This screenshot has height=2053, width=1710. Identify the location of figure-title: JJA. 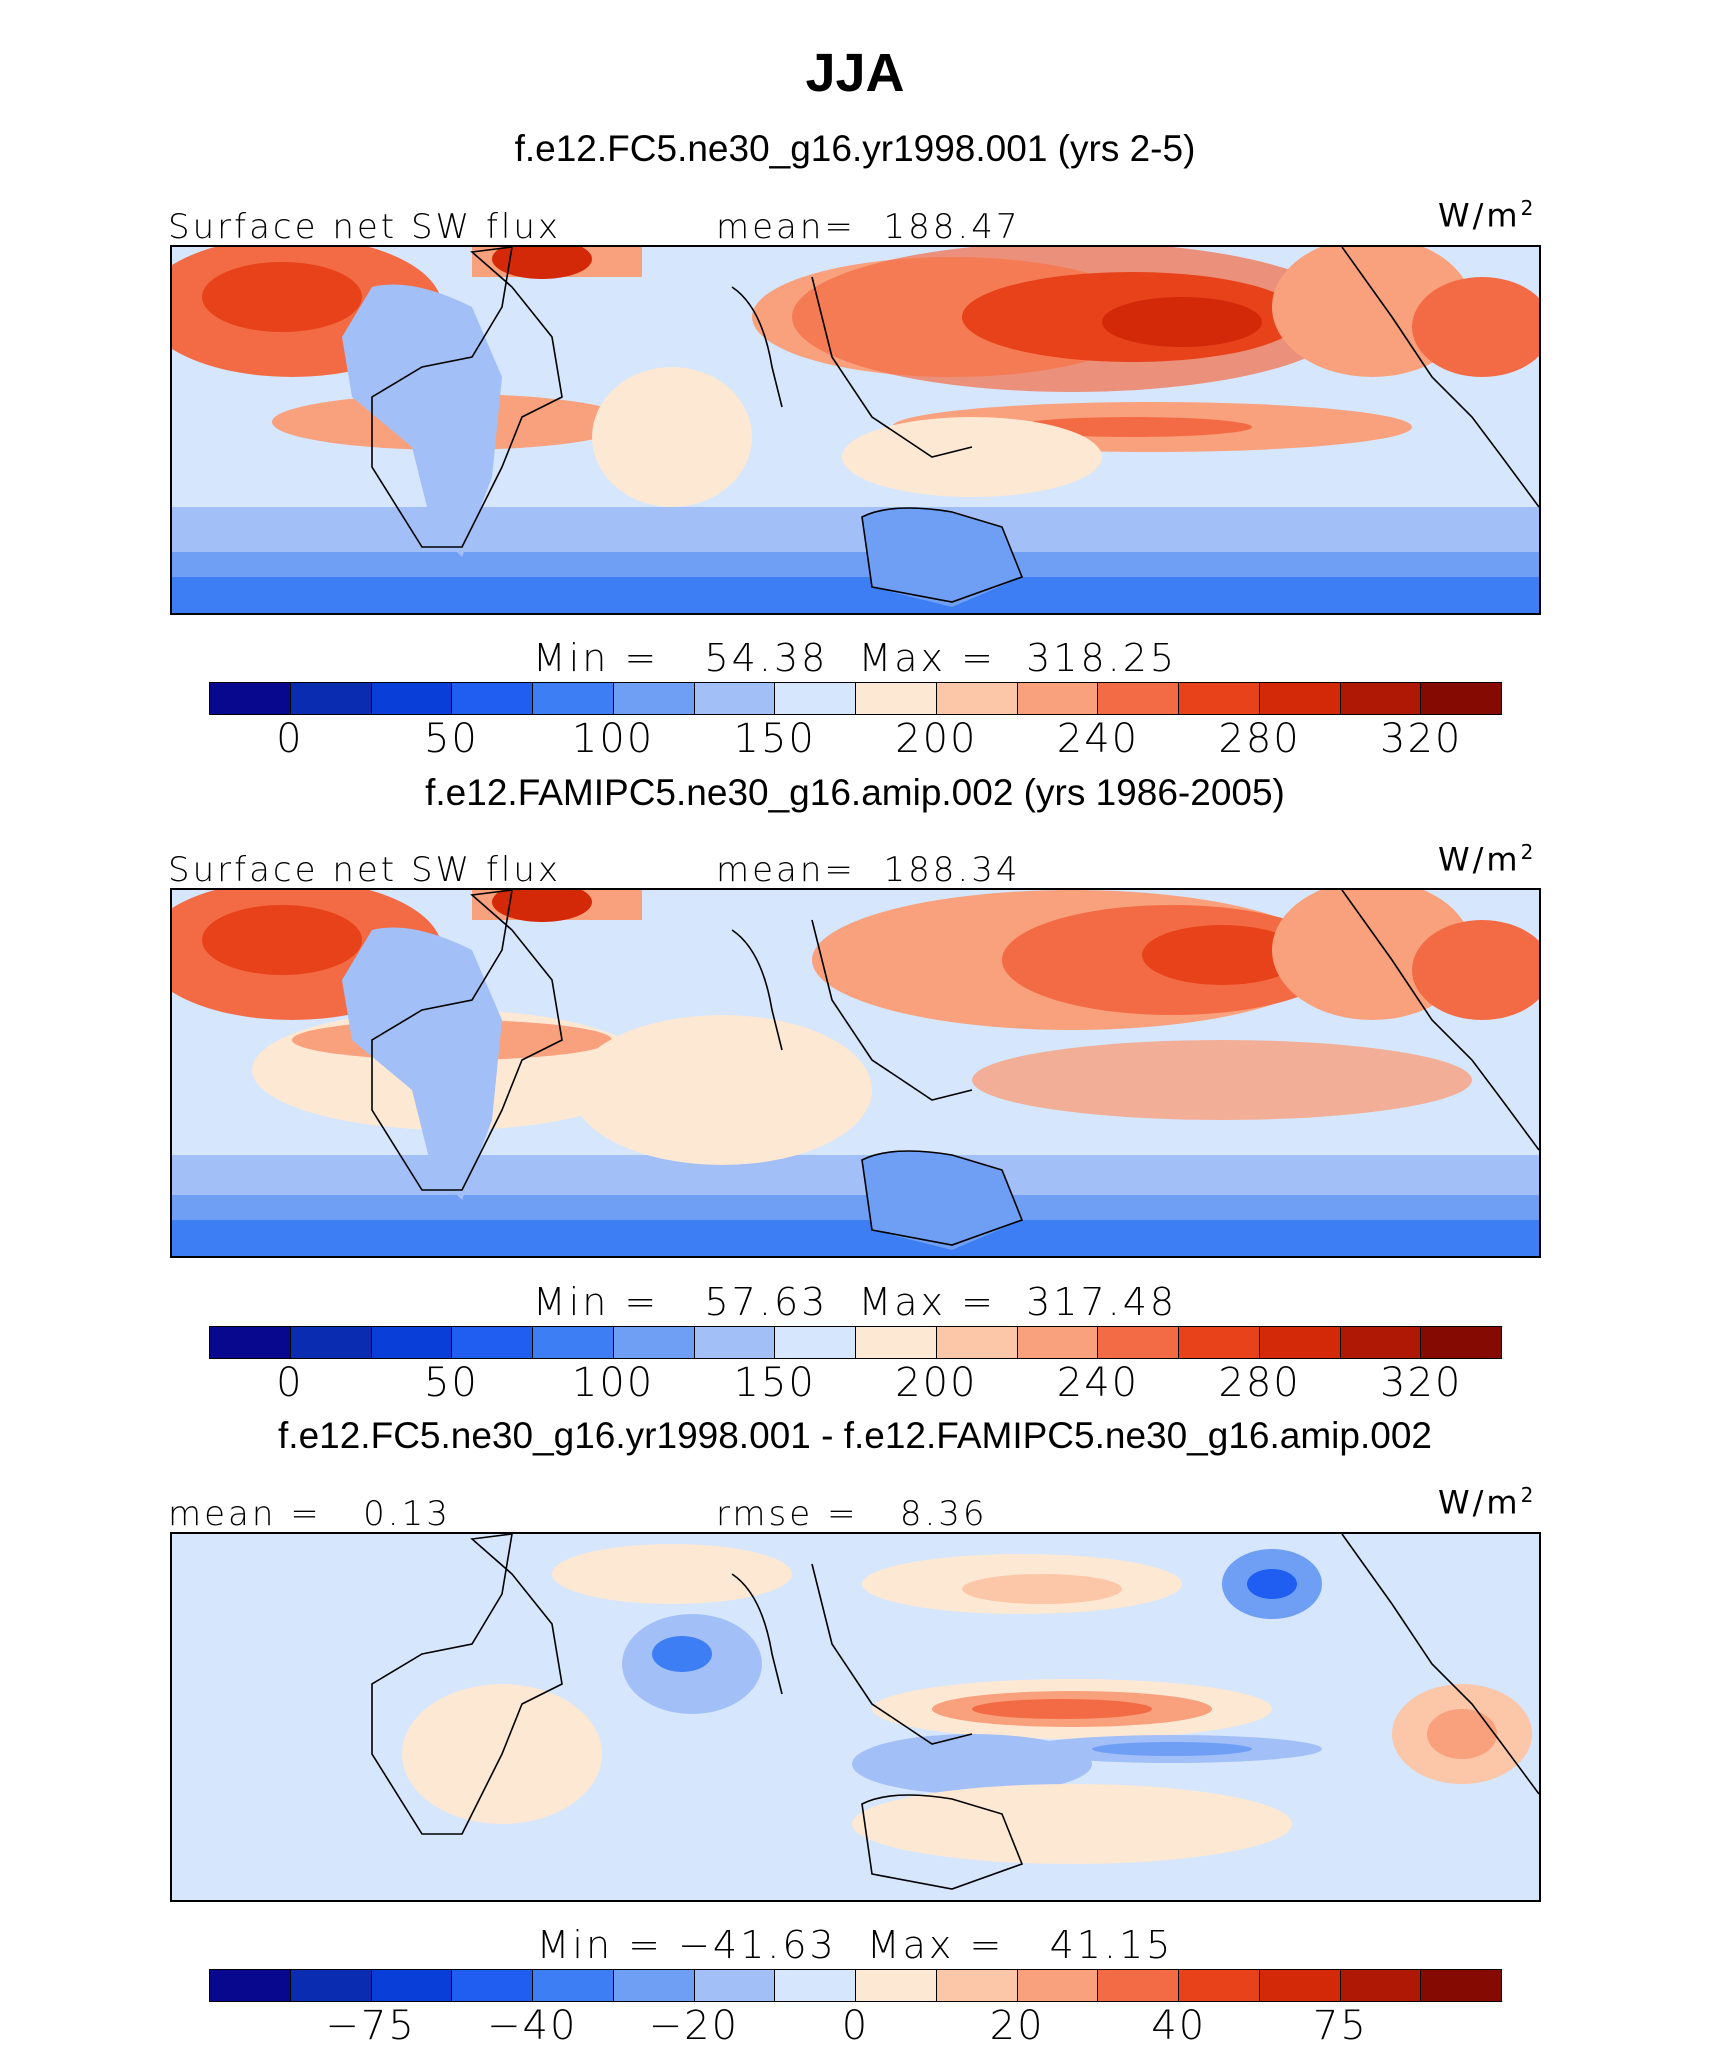
(855, 73).